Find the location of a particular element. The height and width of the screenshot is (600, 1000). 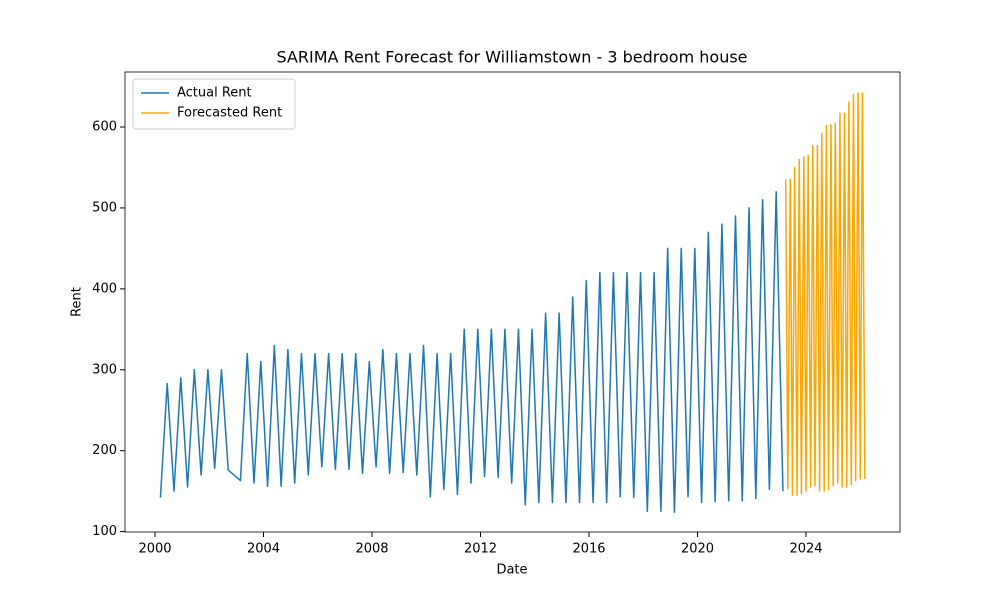

y-tick-label: 400 is located at coordinates (104, 288).